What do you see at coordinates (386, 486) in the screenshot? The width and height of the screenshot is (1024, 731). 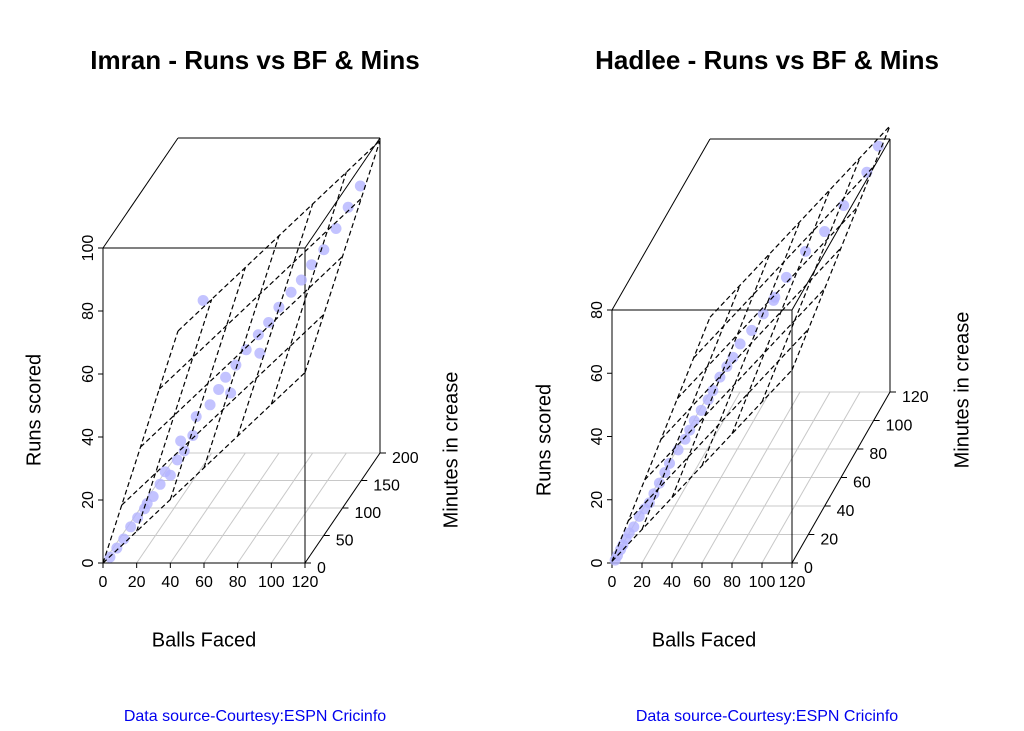 I see `y-tick-label: 150` at bounding box center [386, 486].